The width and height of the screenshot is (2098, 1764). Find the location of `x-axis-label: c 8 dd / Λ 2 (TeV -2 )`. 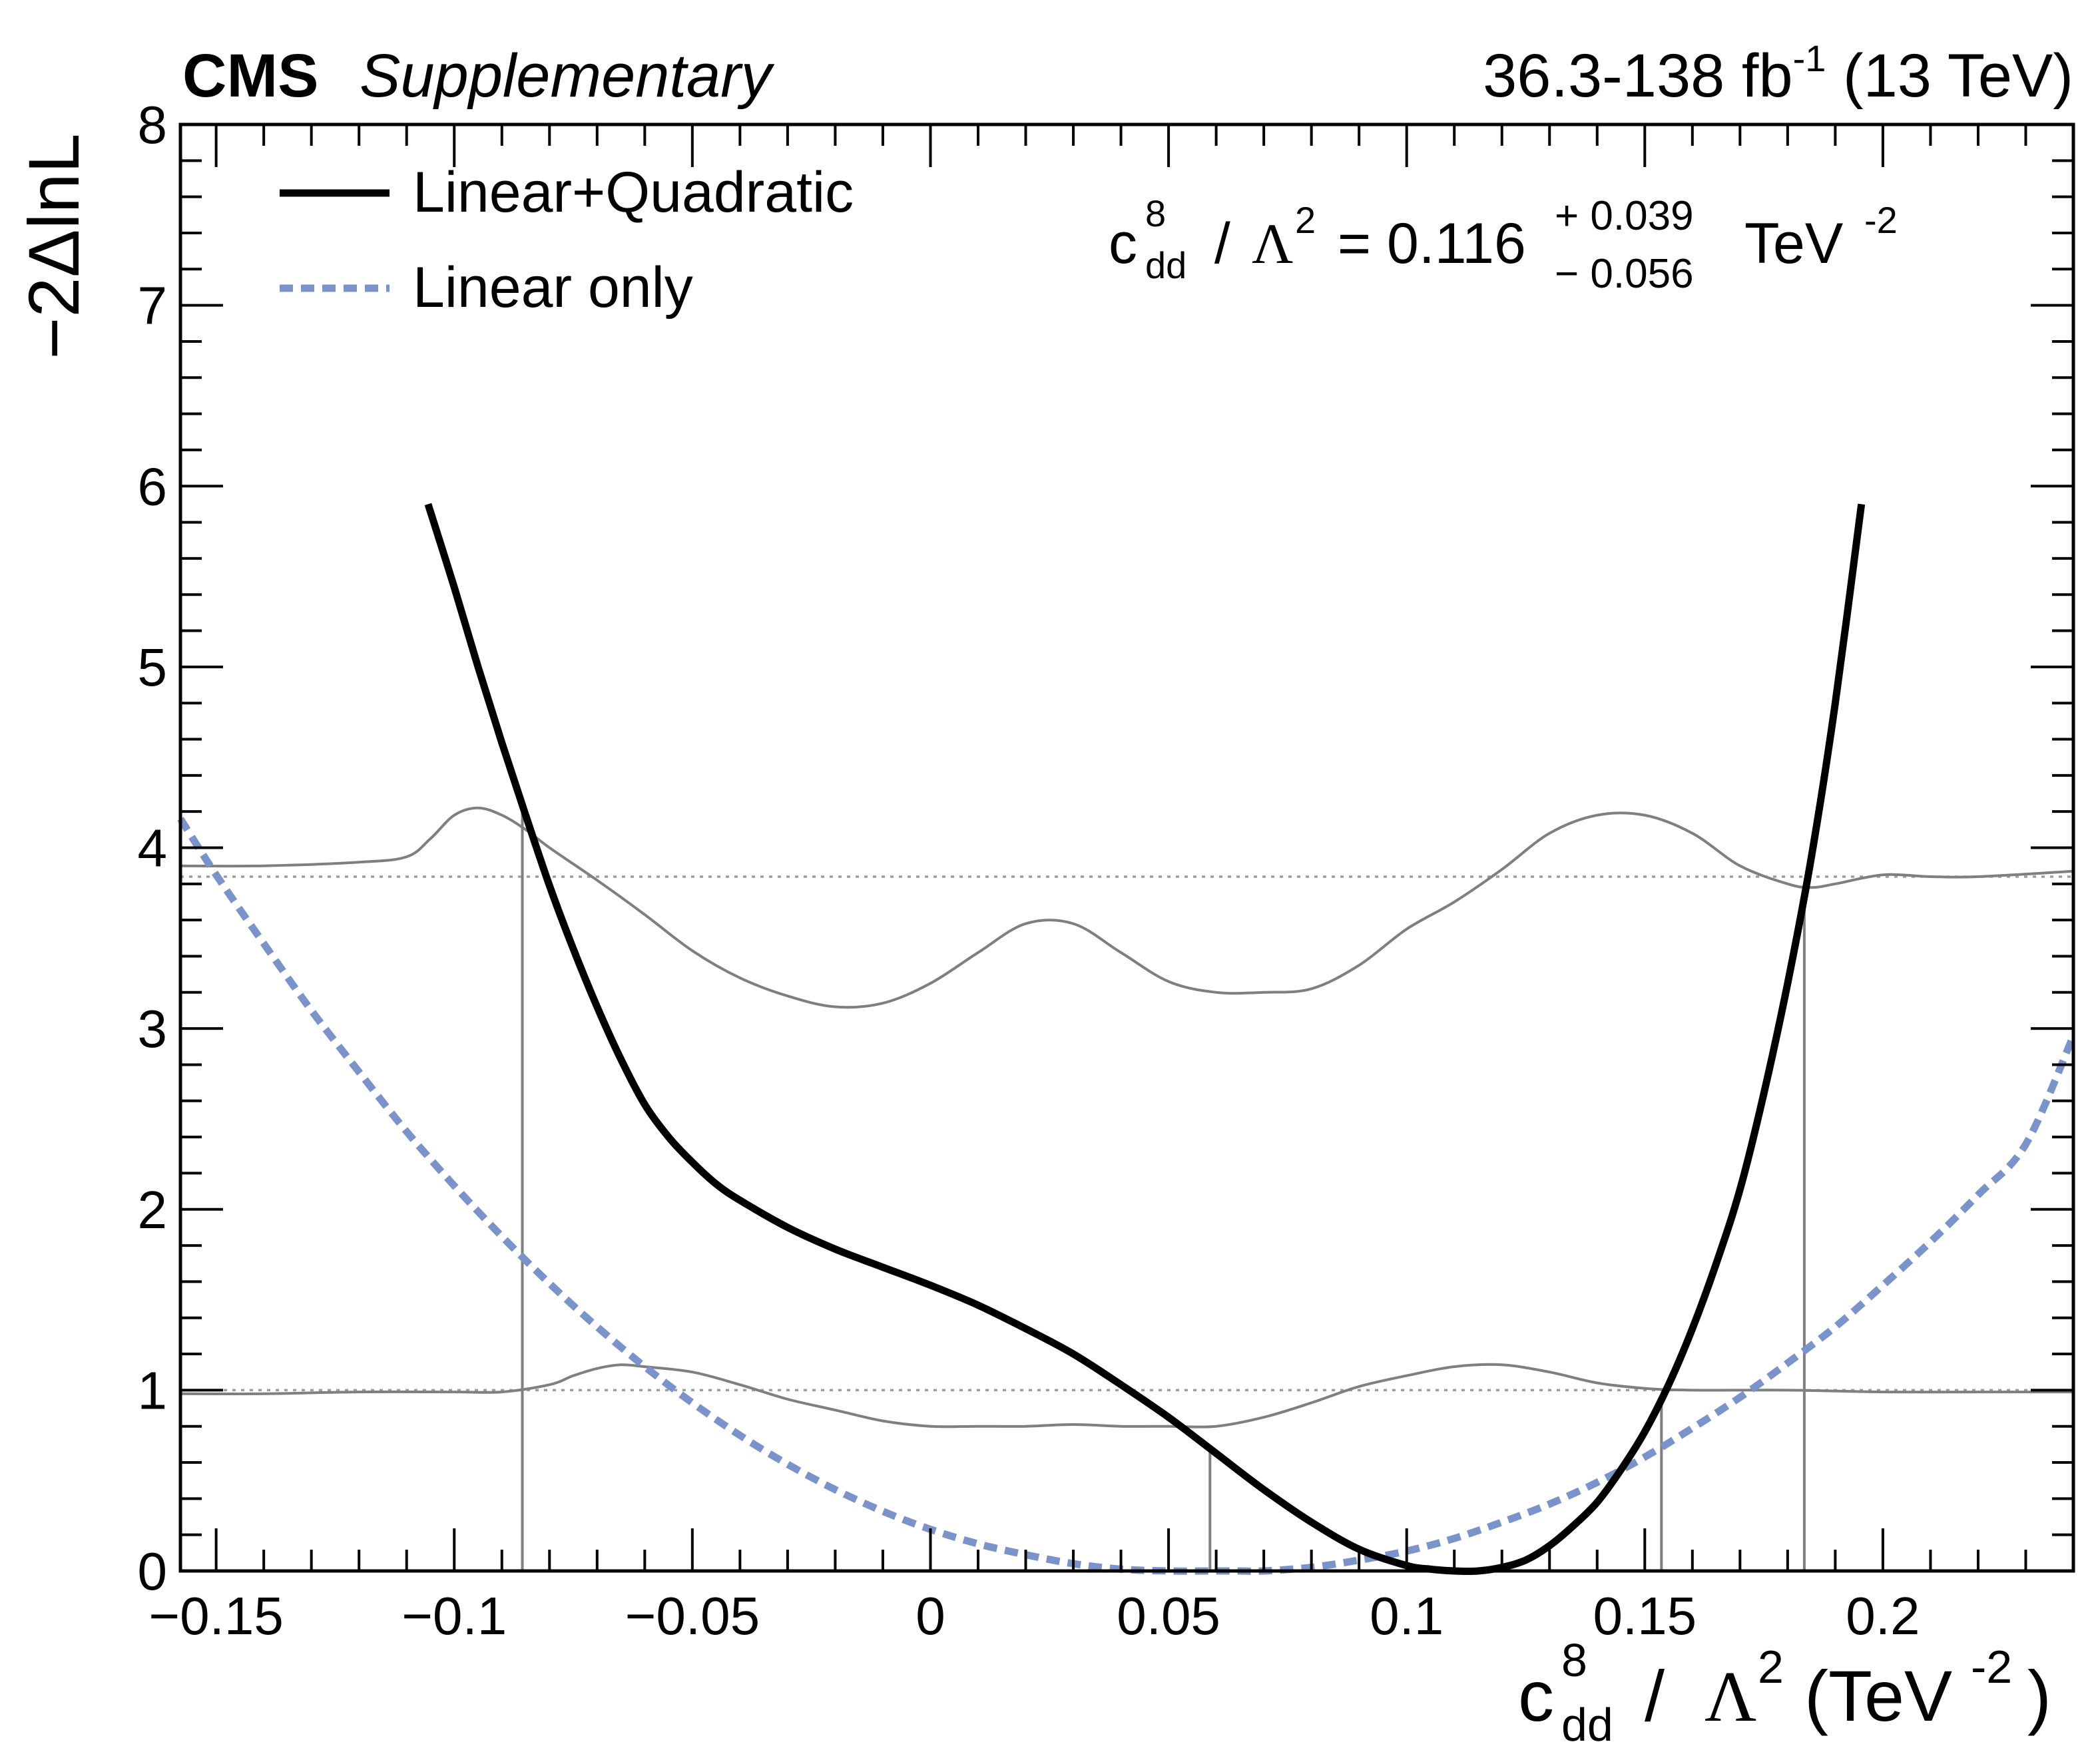

x-axis-label: c 8 dd / Λ 2 (TeV -2 ) is located at coordinates (1784, 1692).